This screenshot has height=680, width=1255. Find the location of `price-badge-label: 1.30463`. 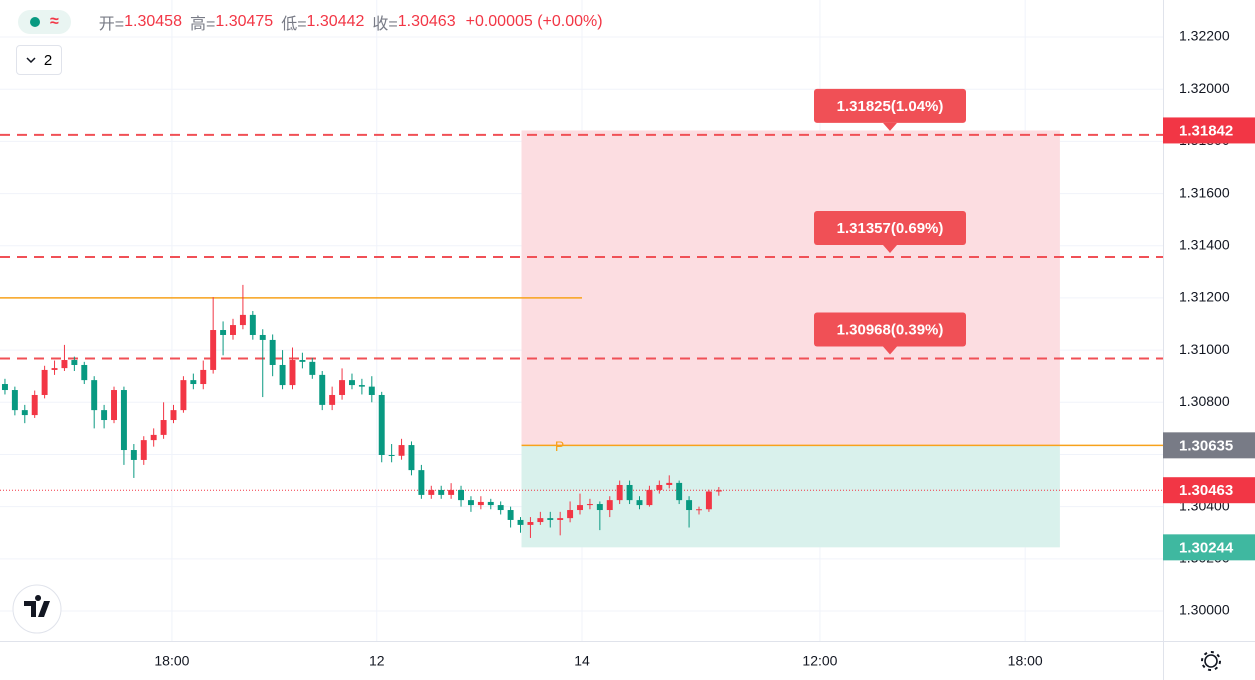

price-badge-label: 1.30463 is located at coordinates (1206, 490).